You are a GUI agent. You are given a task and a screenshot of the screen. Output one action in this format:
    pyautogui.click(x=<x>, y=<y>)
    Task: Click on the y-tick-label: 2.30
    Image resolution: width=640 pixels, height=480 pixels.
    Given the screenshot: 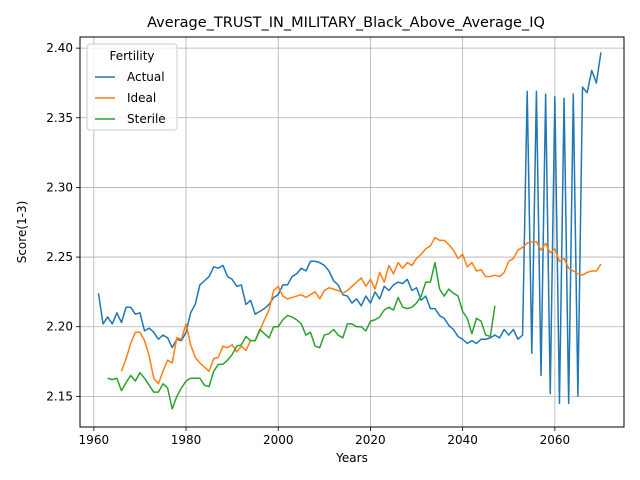 What is the action you would take?
    pyautogui.click(x=59, y=187)
    